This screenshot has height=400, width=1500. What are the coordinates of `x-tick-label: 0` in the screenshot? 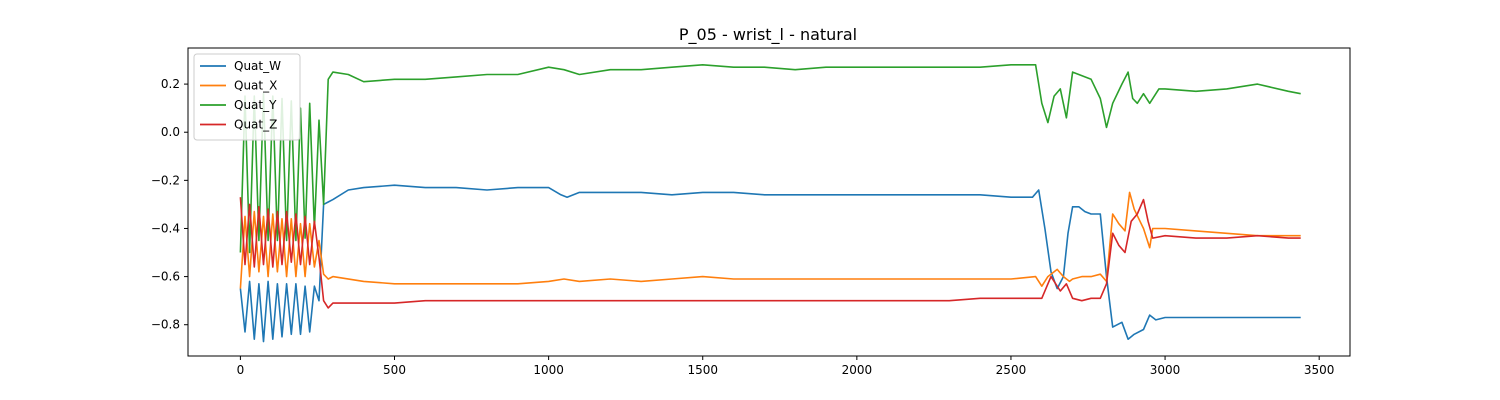 It's located at (241, 370).